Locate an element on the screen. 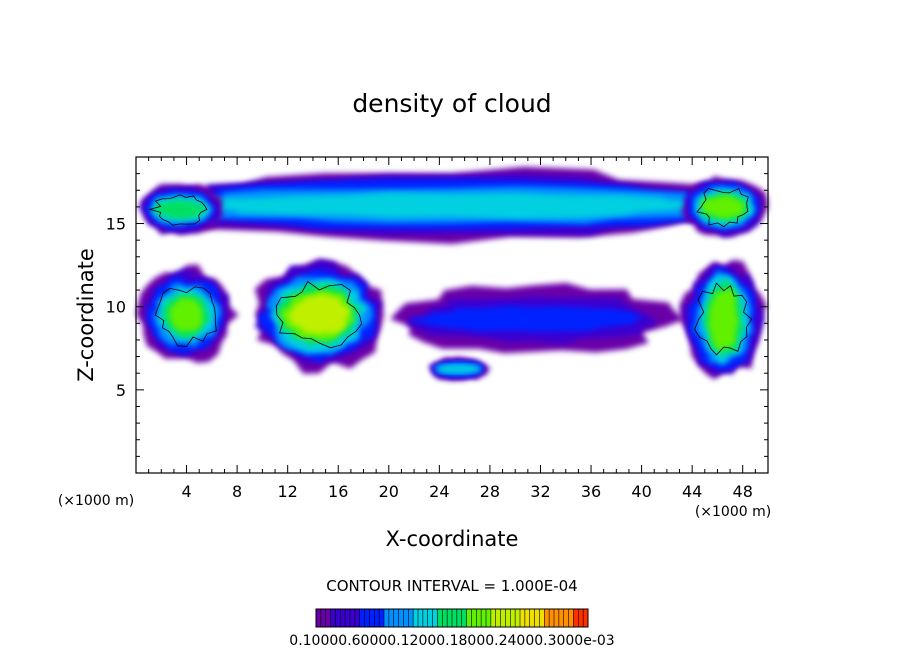  colorbar-frame is located at coordinates (452, 618).